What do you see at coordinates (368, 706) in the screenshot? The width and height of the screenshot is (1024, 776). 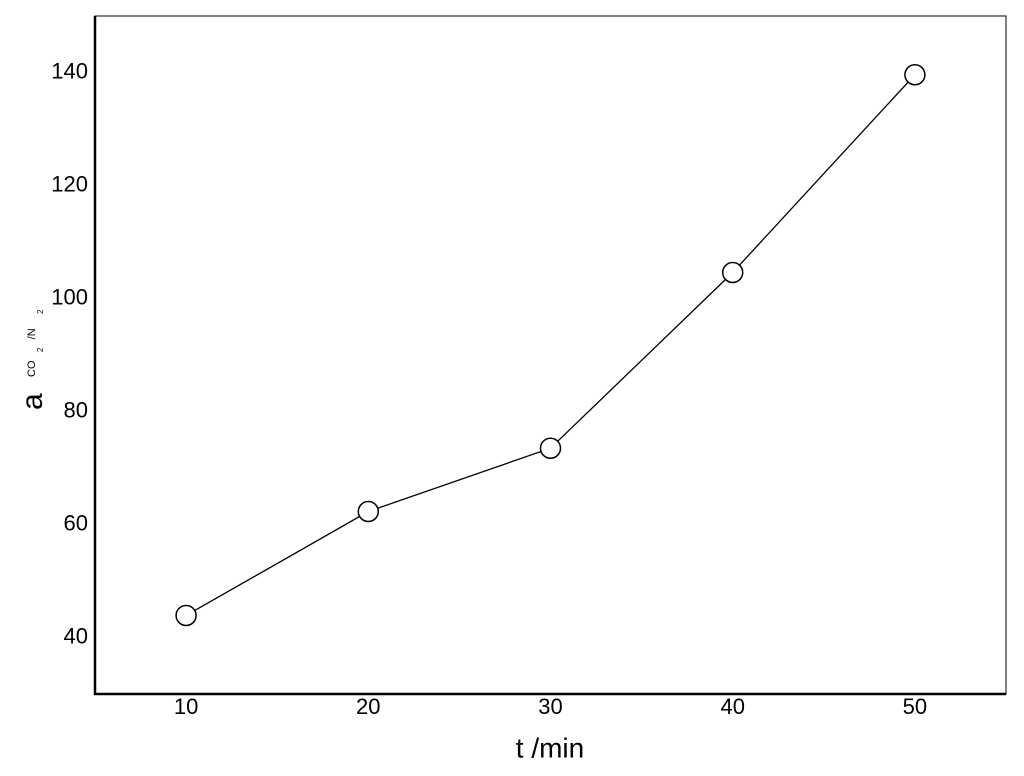 I see `x-tick-label: 20` at bounding box center [368, 706].